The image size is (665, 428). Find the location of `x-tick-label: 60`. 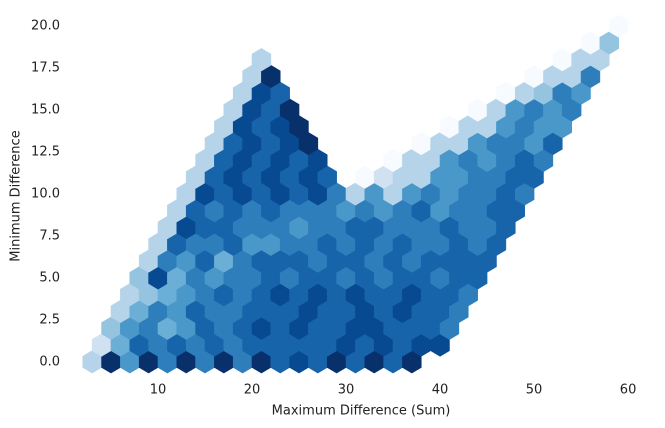

x-tick-label: 60 is located at coordinates (628, 390).